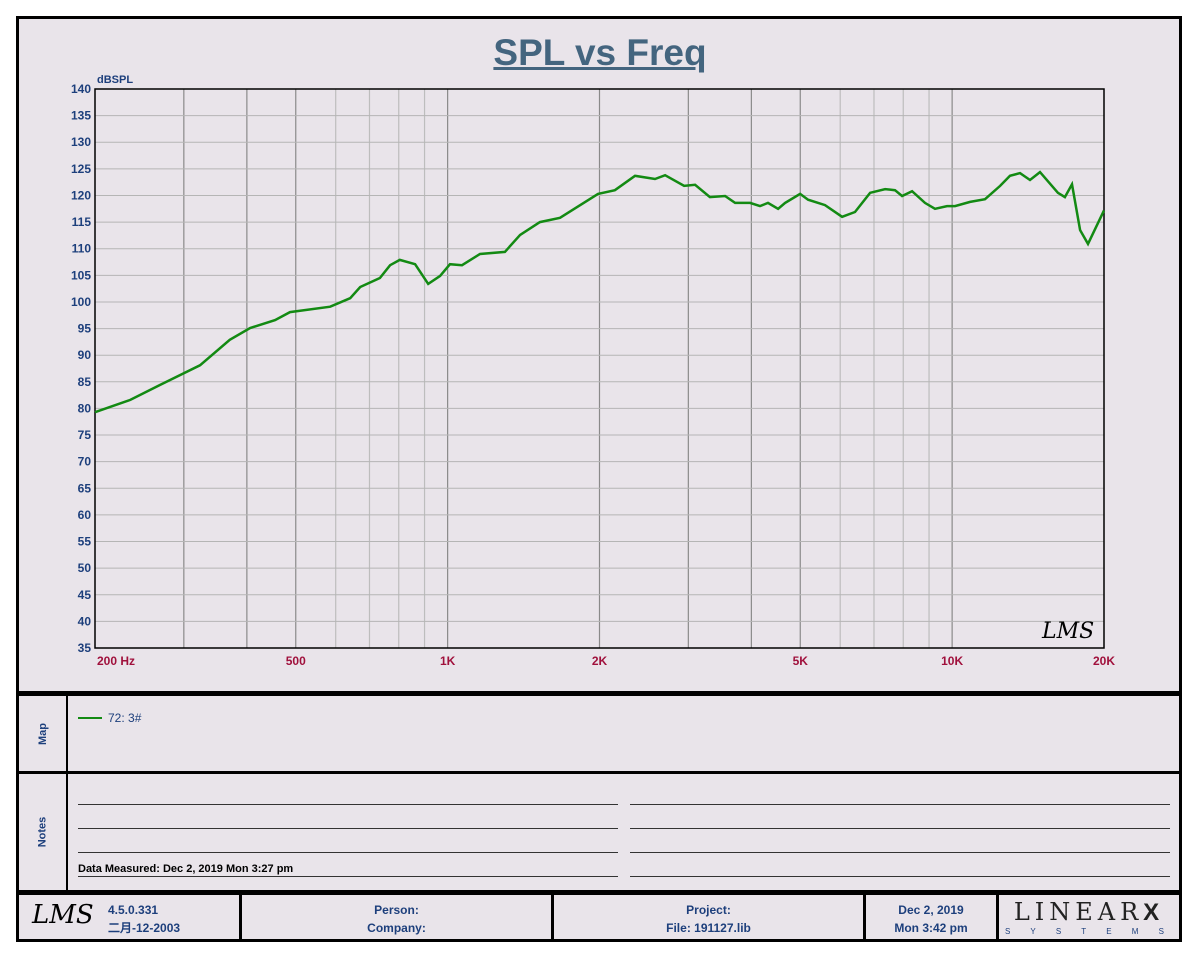 The height and width of the screenshot is (960, 1200). What do you see at coordinates (85, 515) in the screenshot?
I see `y-tick-label: 60` at bounding box center [85, 515].